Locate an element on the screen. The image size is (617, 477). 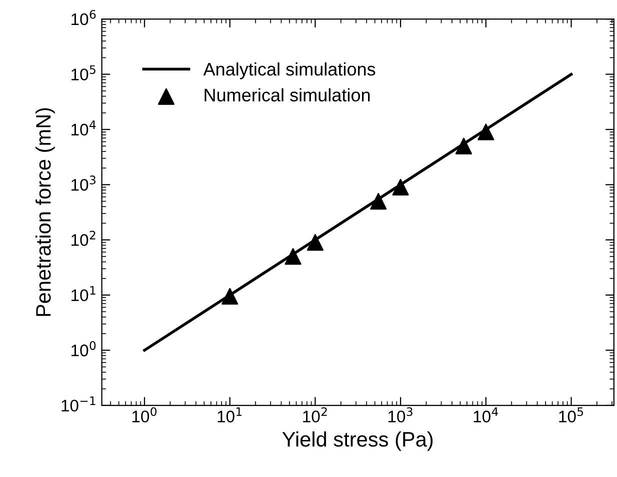
y-tick-label: 10$^{6}$ is located at coordinates (84, 18).